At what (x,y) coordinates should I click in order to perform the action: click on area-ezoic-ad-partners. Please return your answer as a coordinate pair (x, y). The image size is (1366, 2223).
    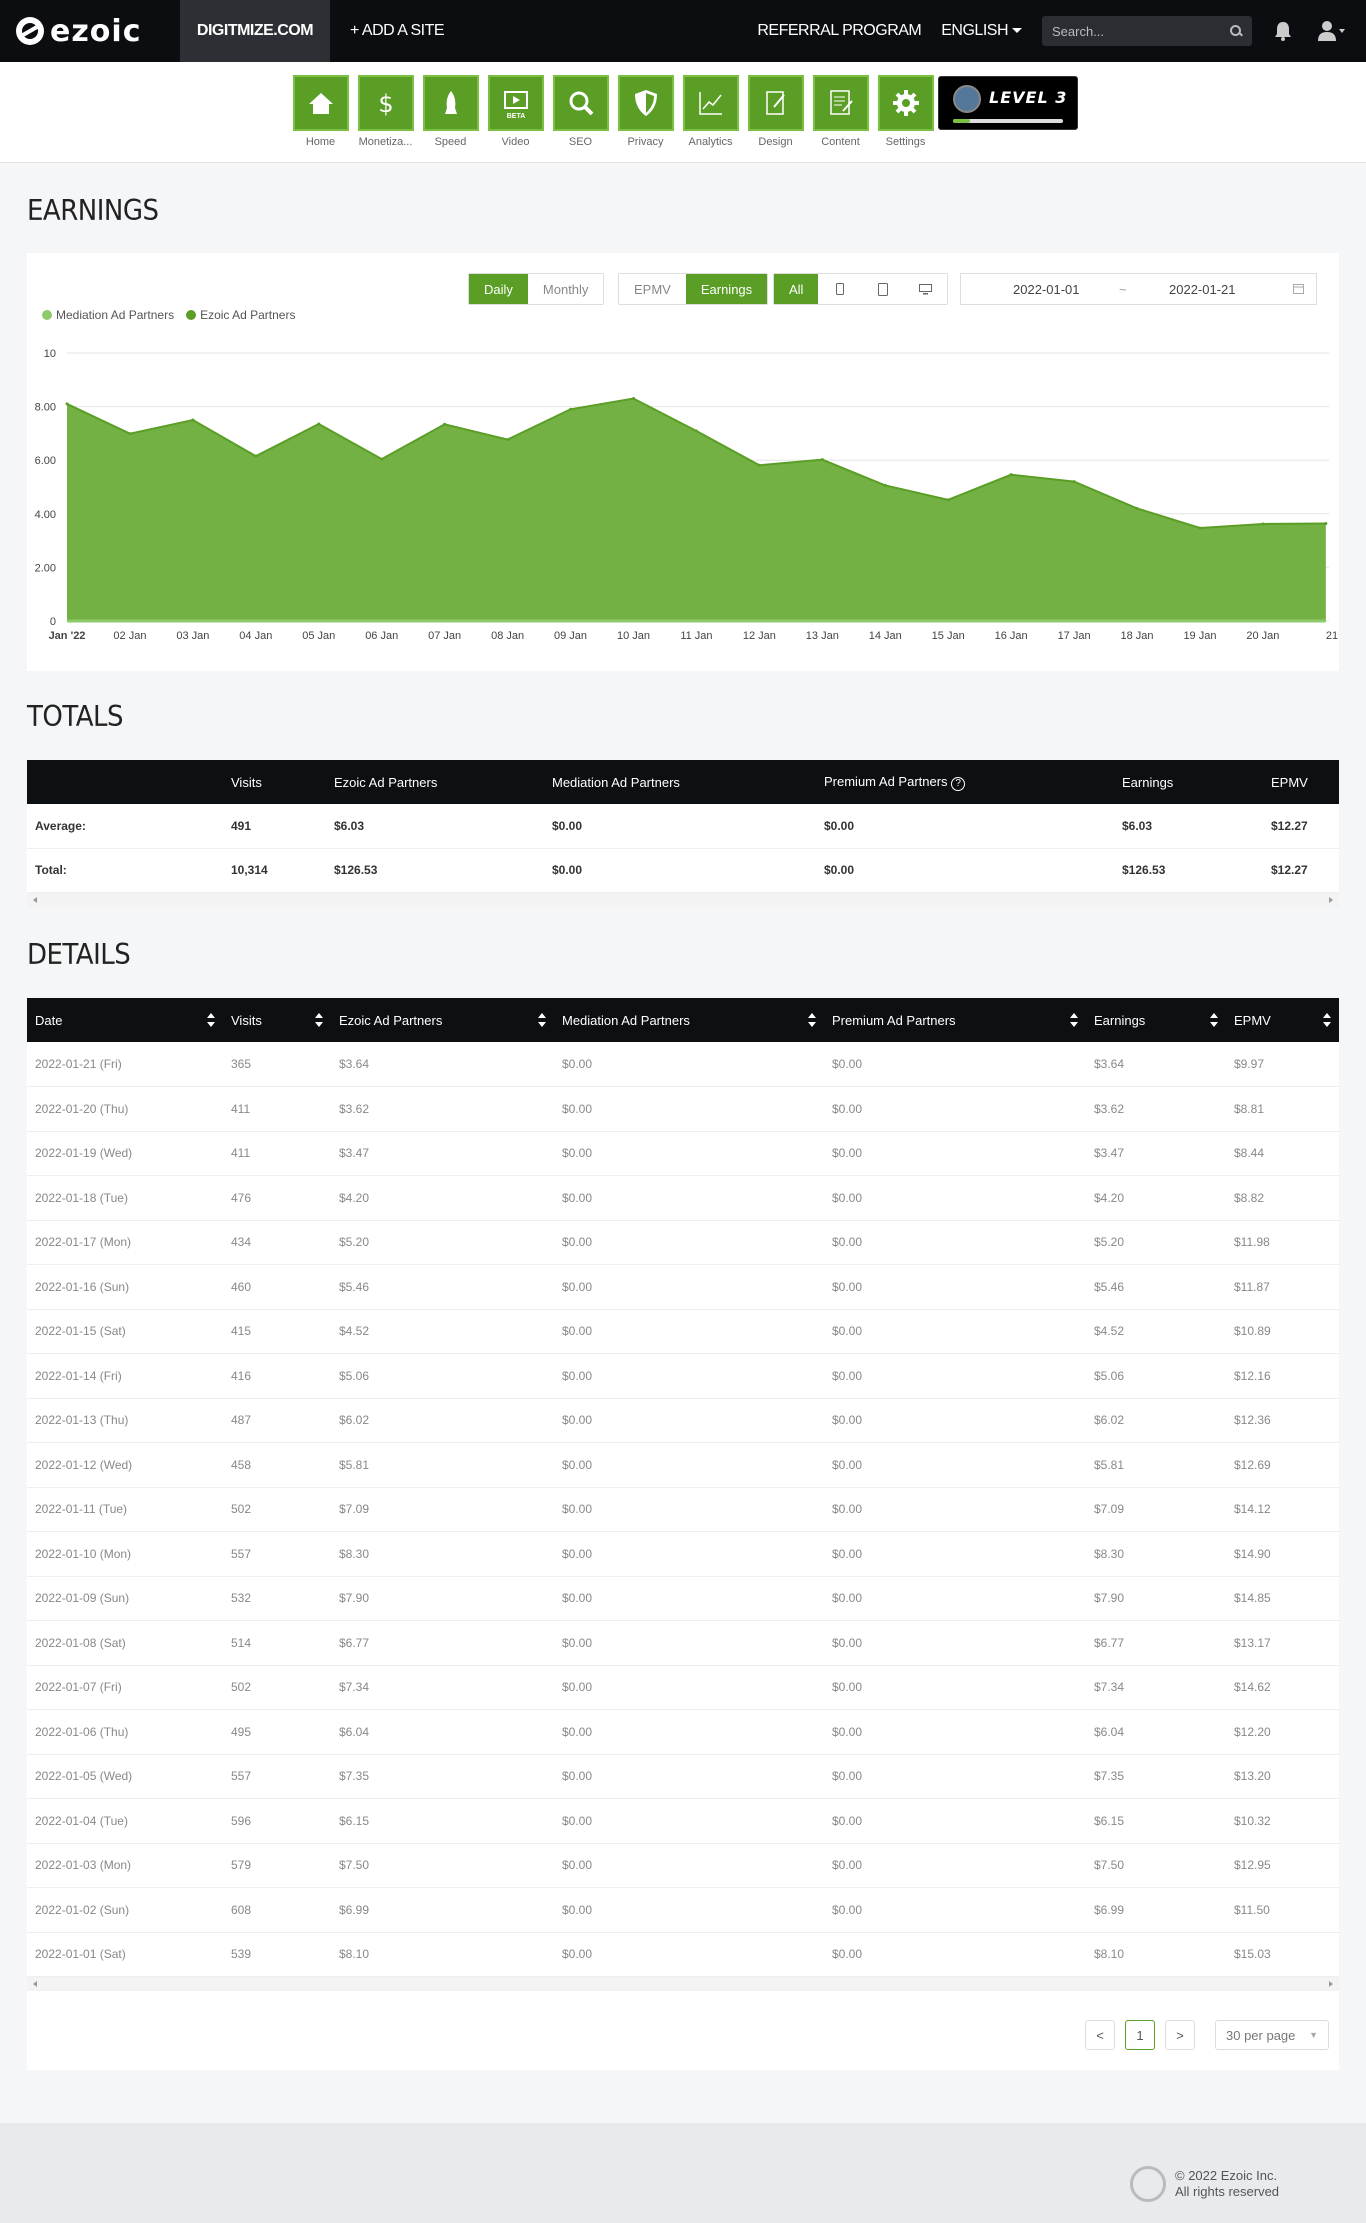
    Looking at the image, I should click on (696, 509).